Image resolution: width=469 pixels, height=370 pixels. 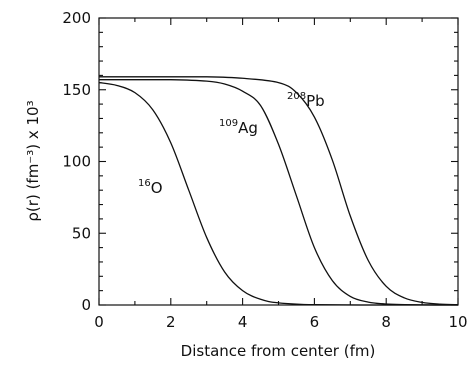 I want to click on y-tick-label: 0, so click(x=86, y=305).